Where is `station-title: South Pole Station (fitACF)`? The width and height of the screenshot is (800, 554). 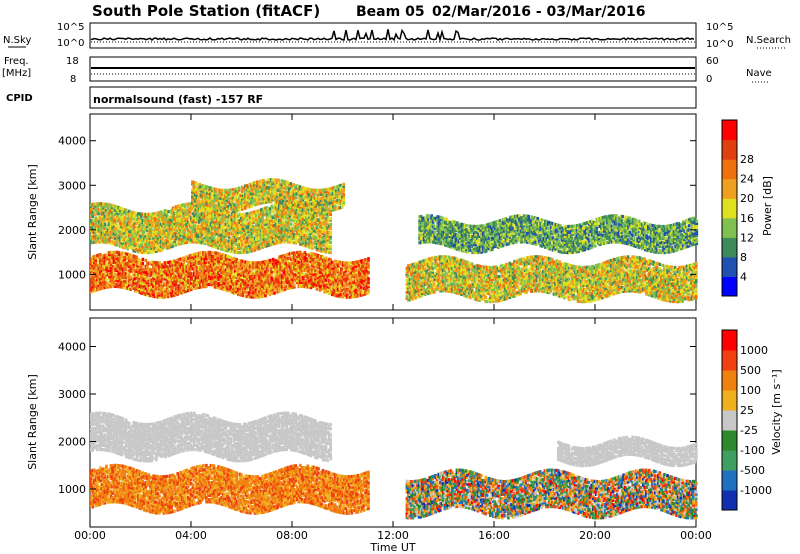
station-title: South Pole Station (fitACF) is located at coordinates (206, 11).